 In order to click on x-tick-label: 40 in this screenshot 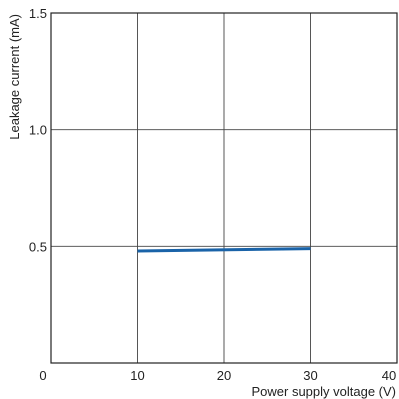, I will do `click(389, 375)`.